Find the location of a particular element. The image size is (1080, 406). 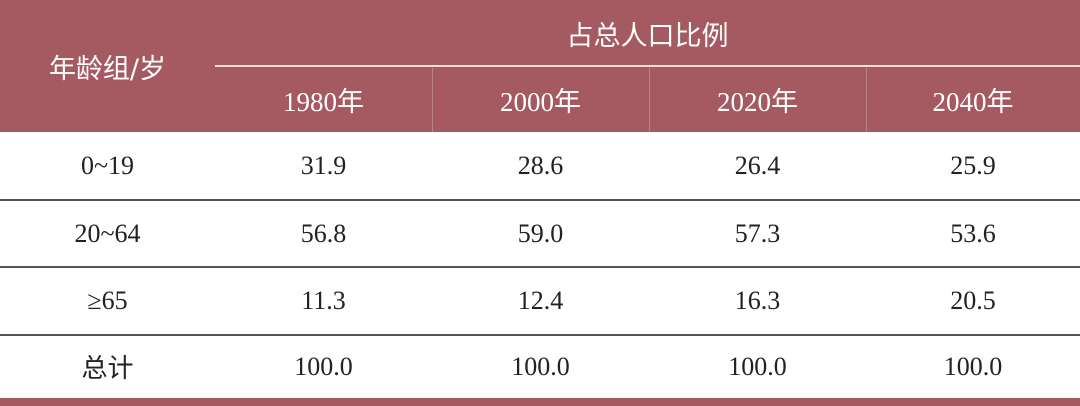

table-cell: 11.3 is located at coordinates (323, 300).